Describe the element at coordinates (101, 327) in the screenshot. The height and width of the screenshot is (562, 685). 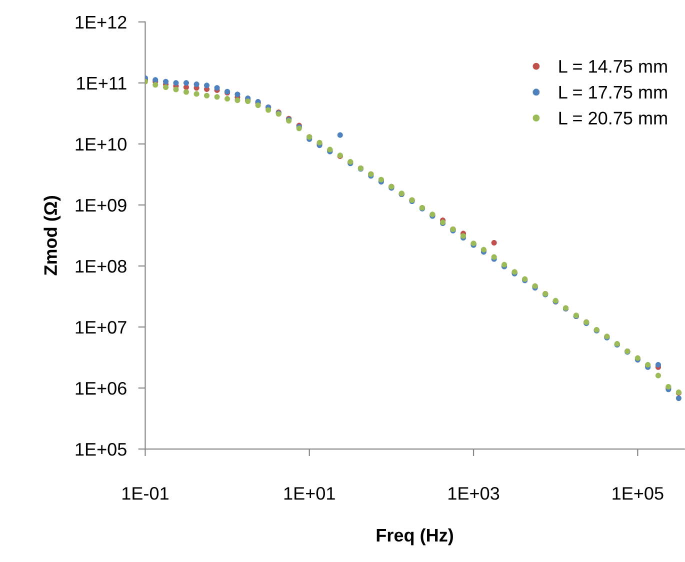
I see `y-tick-label: 1E+07` at that location.